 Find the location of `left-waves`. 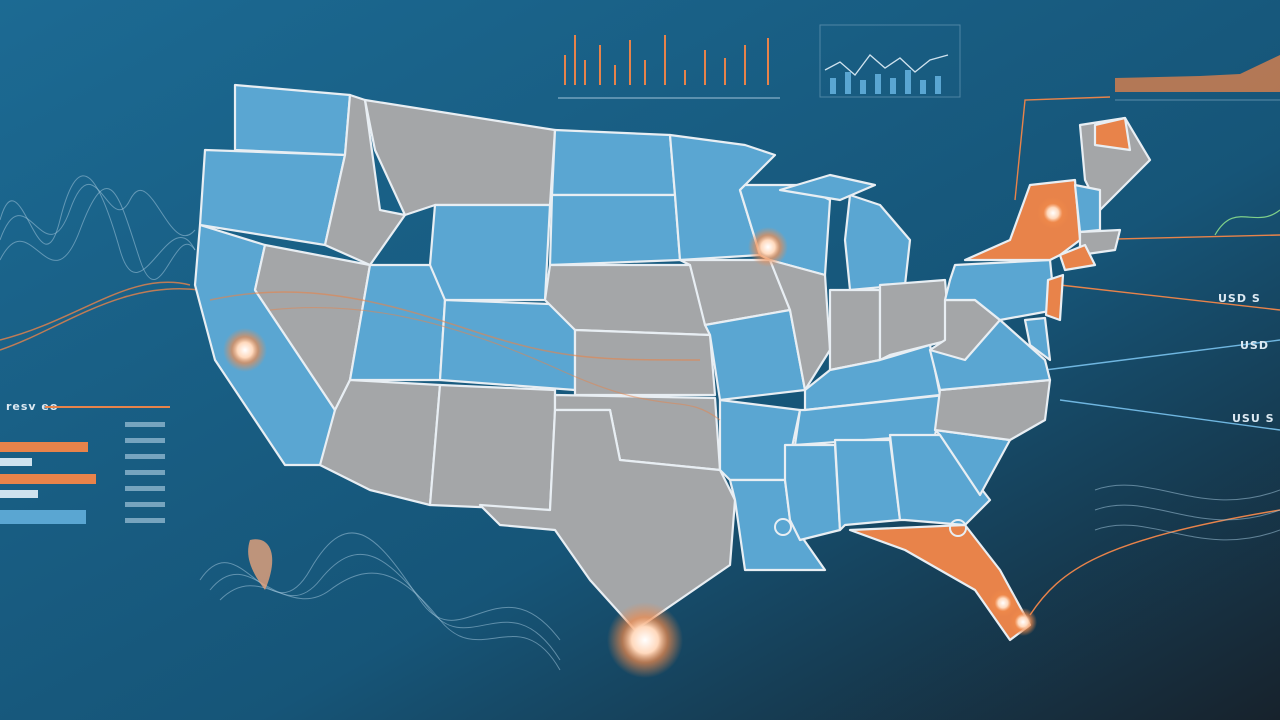

left-waves is located at coordinates (100, 263).